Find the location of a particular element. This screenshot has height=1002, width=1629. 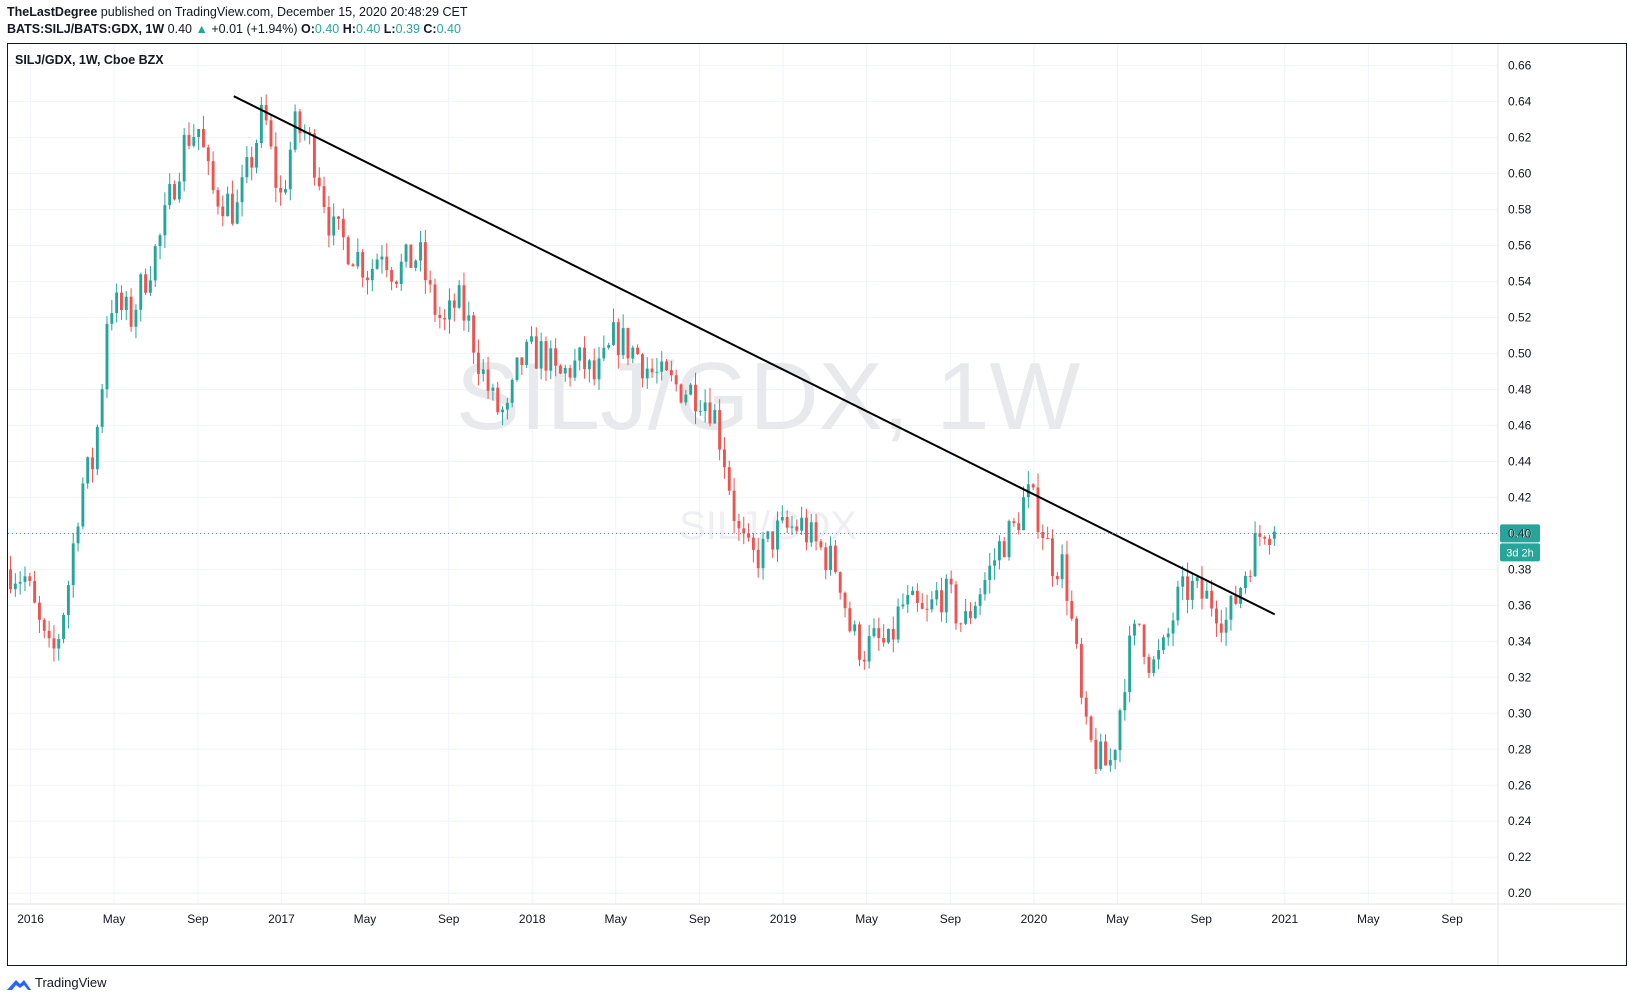

author-name: TheLastDegree is located at coordinates (52, 12).